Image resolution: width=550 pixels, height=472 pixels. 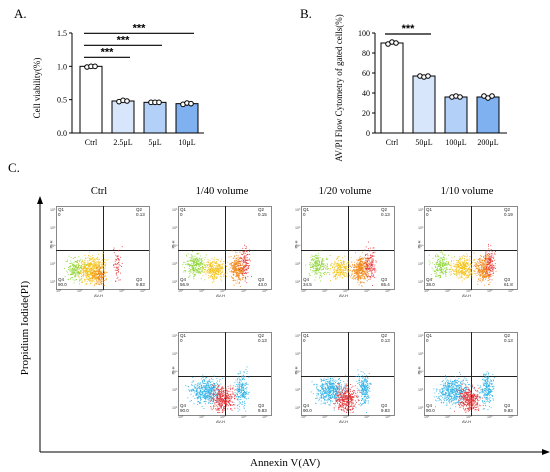 I want to click on q4-label: Q4 38.0, so click(x=430, y=282).